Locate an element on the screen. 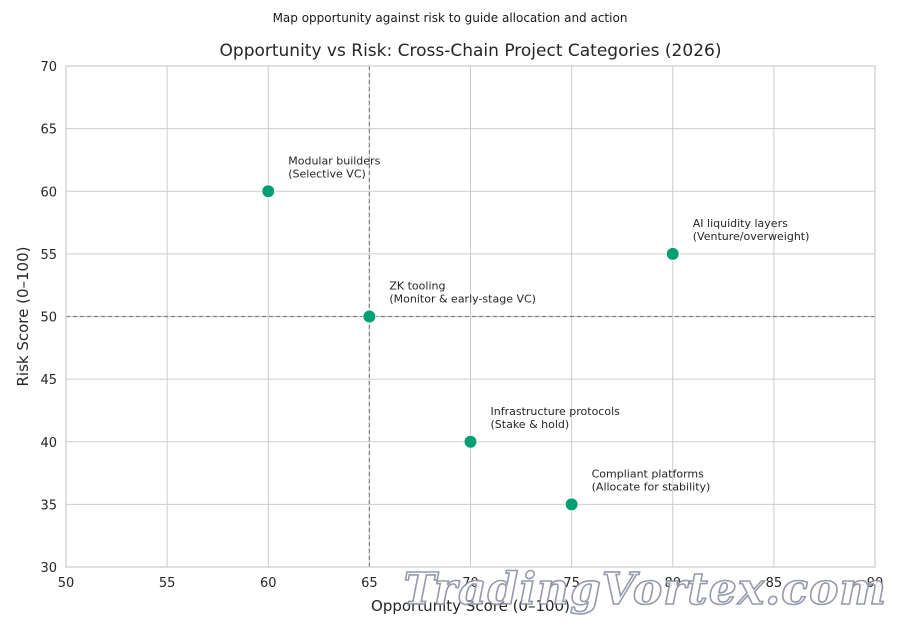  x-tick-label-6: 80 is located at coordinates (672, 583).